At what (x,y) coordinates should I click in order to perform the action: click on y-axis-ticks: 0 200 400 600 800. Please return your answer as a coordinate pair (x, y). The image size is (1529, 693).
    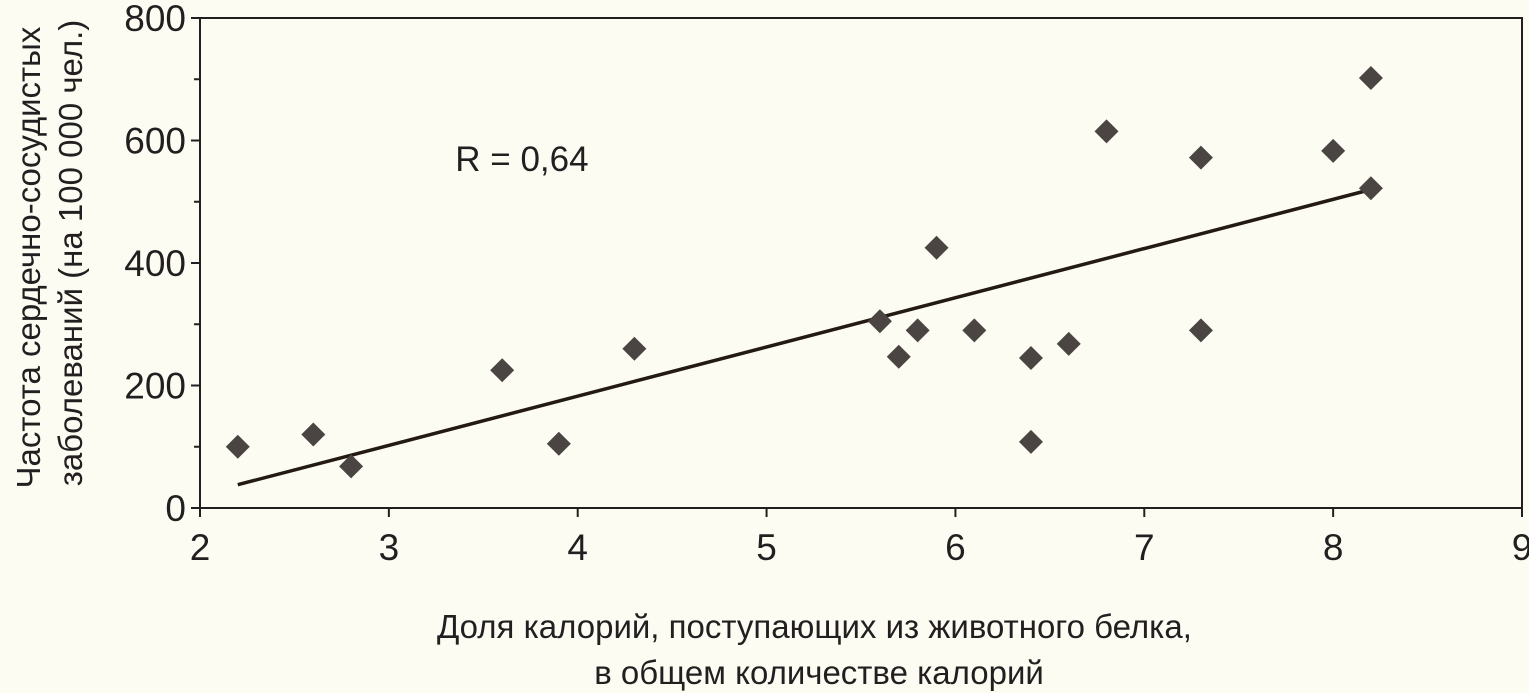
    Looking at the image, I should click on (162, 264).